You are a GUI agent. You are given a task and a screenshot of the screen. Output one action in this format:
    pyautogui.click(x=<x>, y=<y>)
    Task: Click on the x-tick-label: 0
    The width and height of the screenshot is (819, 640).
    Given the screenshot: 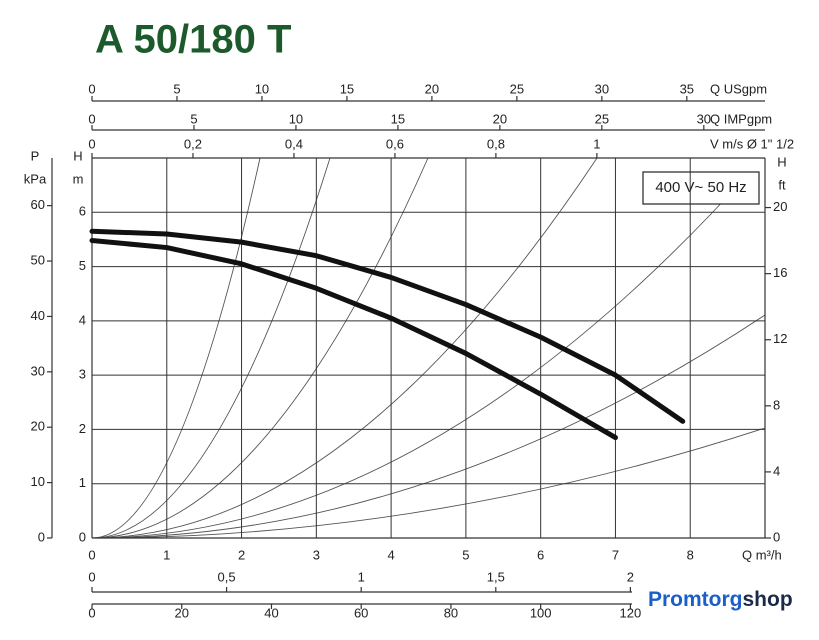 What is the action you would take?
    pyautogui.click(x=91, y=554)
    